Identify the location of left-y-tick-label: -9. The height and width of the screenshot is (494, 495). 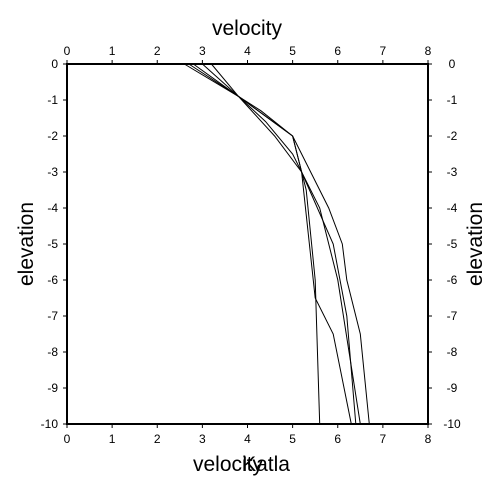
(52, 388).